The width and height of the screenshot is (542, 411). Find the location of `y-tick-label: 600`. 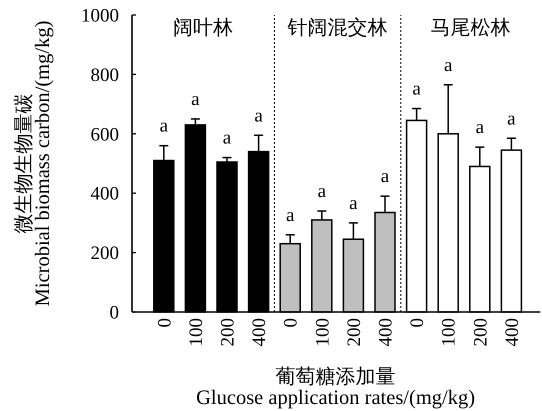

y-tick-label: 600 is located at coordinates (104, 135).